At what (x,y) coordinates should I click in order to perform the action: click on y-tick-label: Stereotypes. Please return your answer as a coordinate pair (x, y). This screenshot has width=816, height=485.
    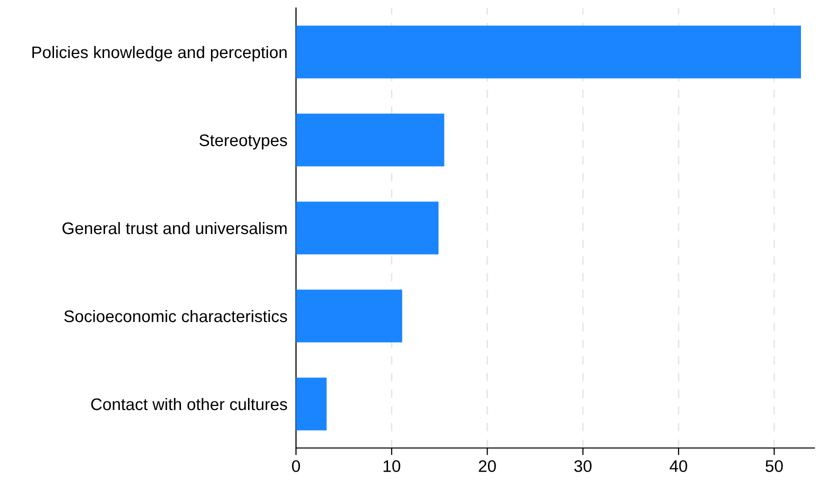
    Looking at the image, I should click on (243, 142).